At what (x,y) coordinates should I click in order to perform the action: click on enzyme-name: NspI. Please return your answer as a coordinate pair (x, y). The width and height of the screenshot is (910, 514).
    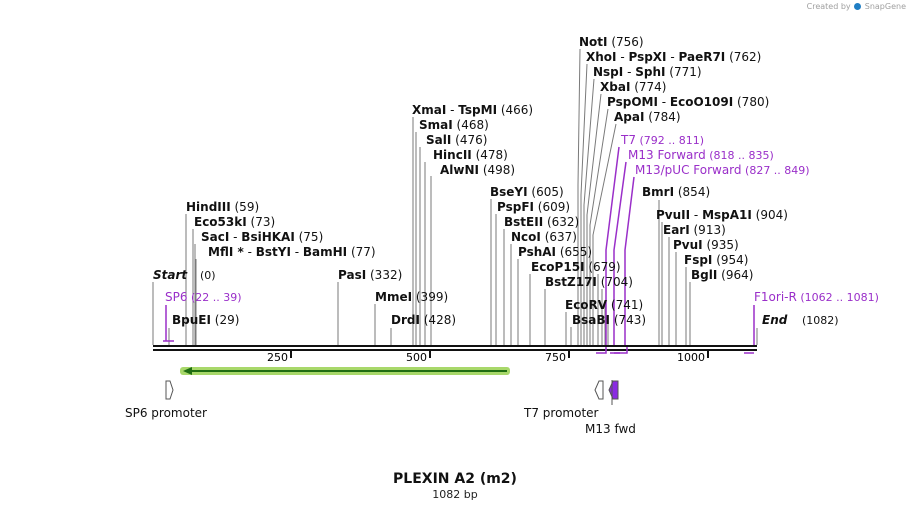
    Looking at the image, I should click on (608, 72).